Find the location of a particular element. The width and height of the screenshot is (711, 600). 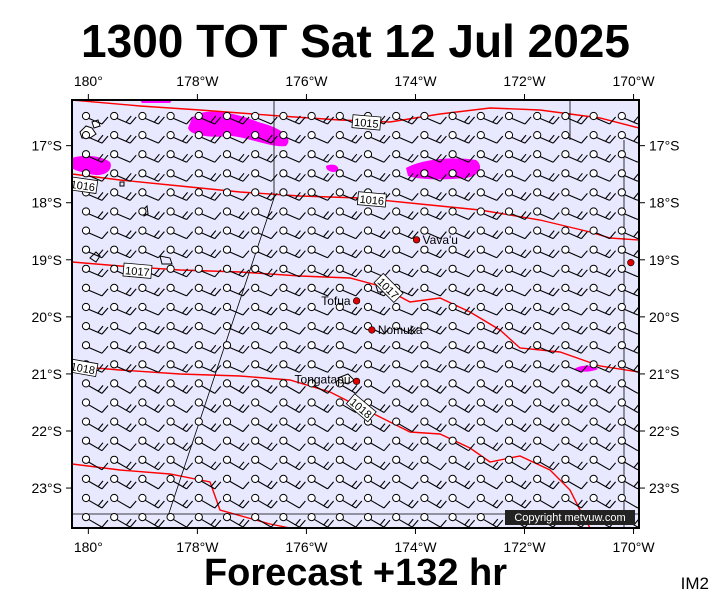

place-name: Tongatapu is located at coordinates (323, 379).